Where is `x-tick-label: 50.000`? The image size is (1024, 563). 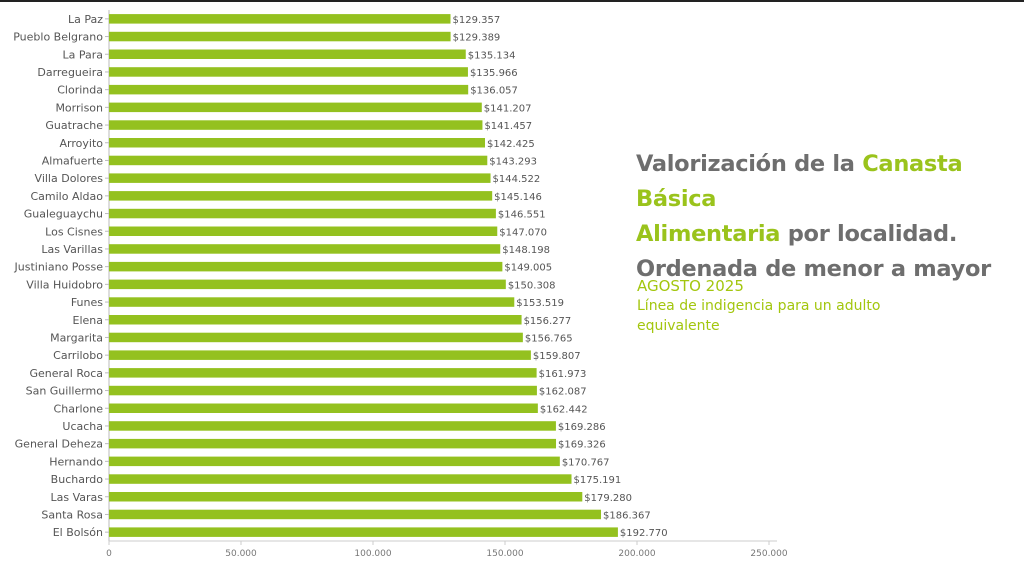
x-tick-label: 50.000 is located at coordinates (241, 554).